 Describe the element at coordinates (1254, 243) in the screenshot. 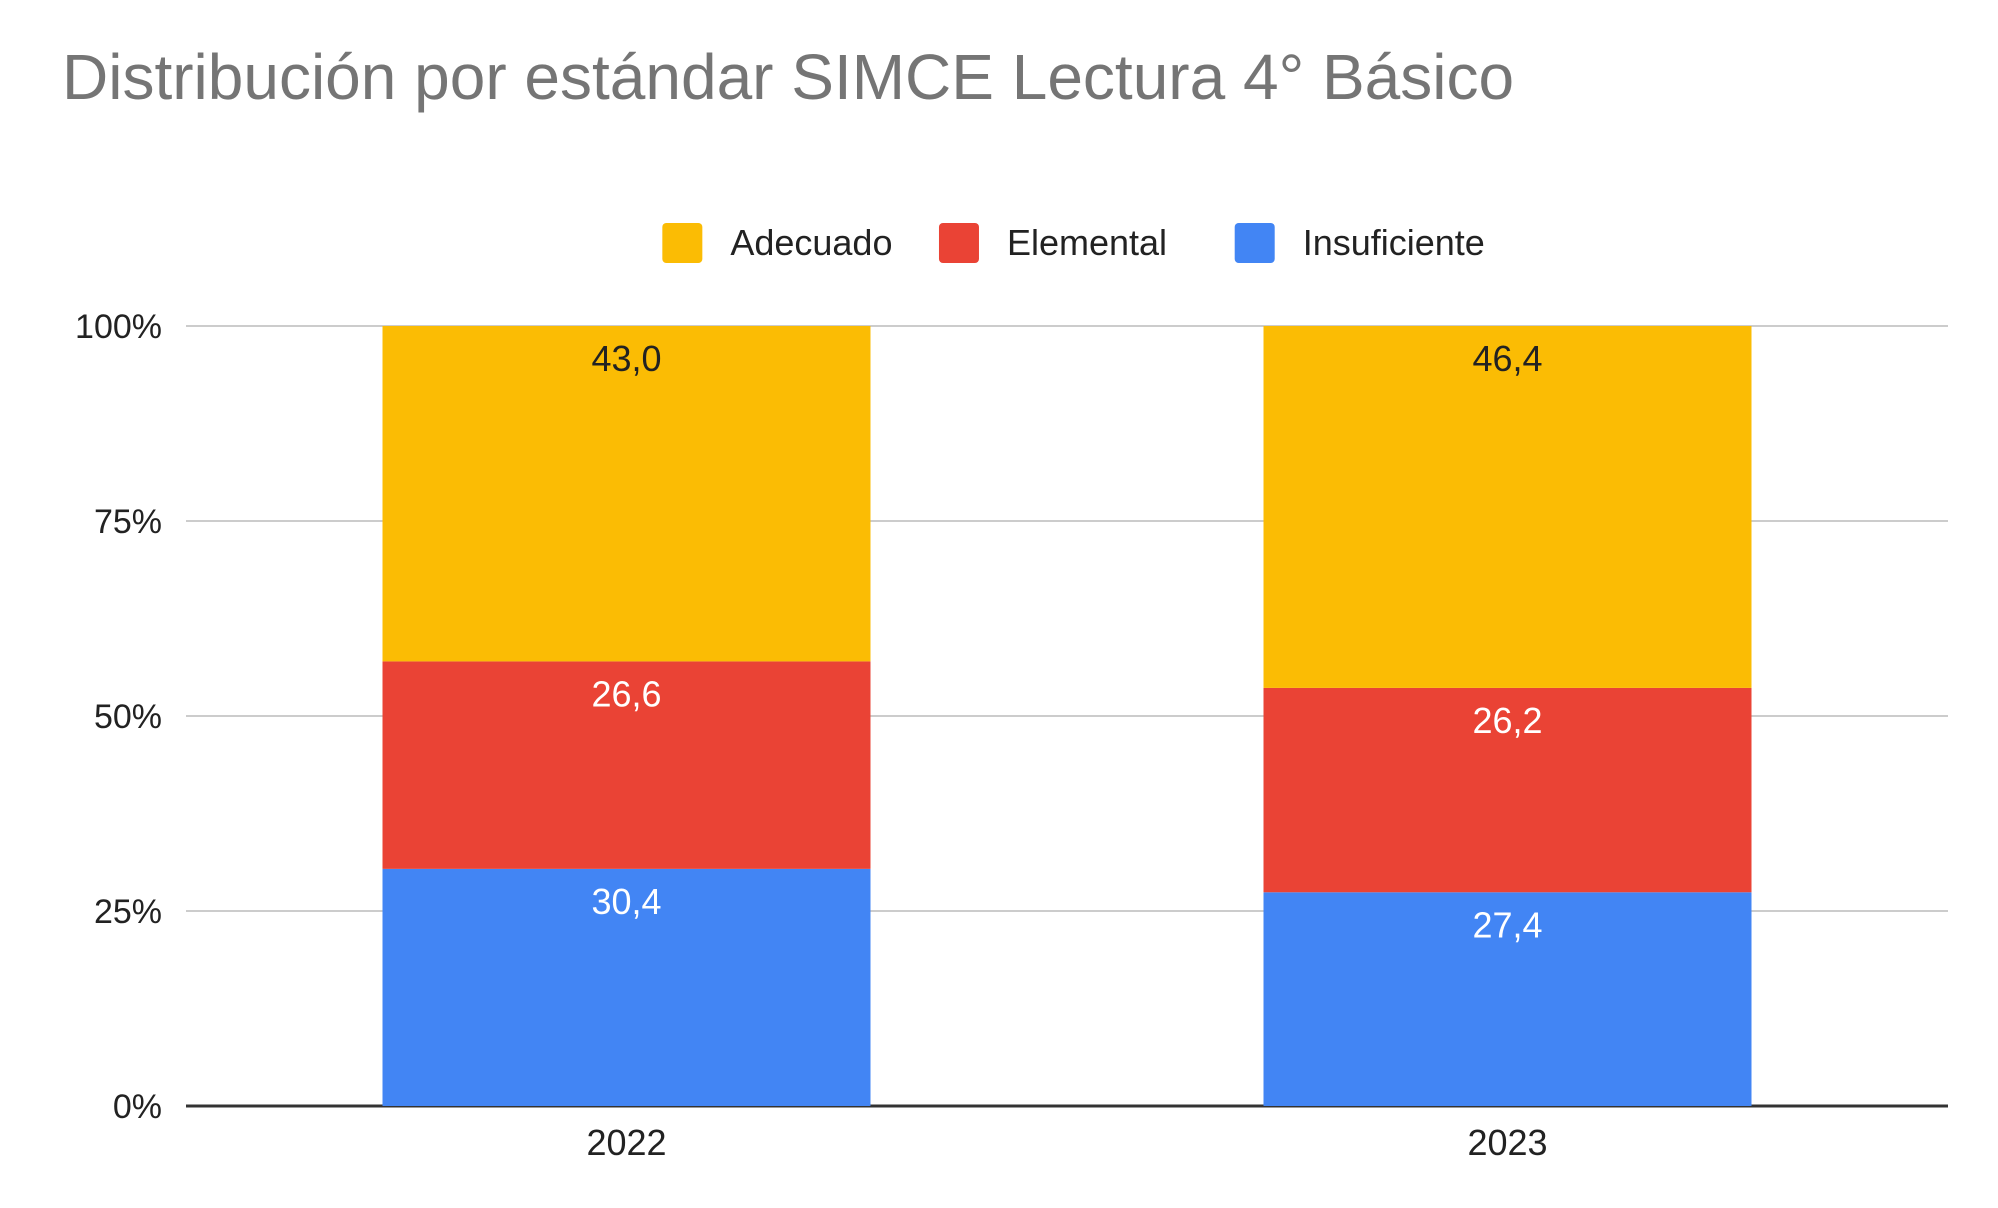

I see `legend-swatch-insuficiente` at that location.